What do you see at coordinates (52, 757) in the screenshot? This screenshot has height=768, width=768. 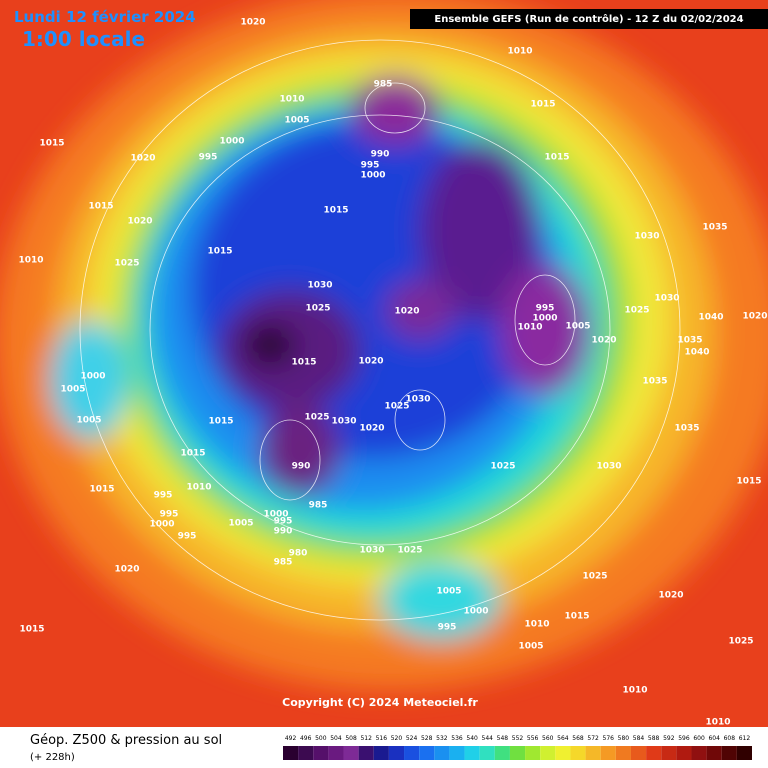 I see `footer-lead: (+ 228h)` at bounding box center [52, 757].